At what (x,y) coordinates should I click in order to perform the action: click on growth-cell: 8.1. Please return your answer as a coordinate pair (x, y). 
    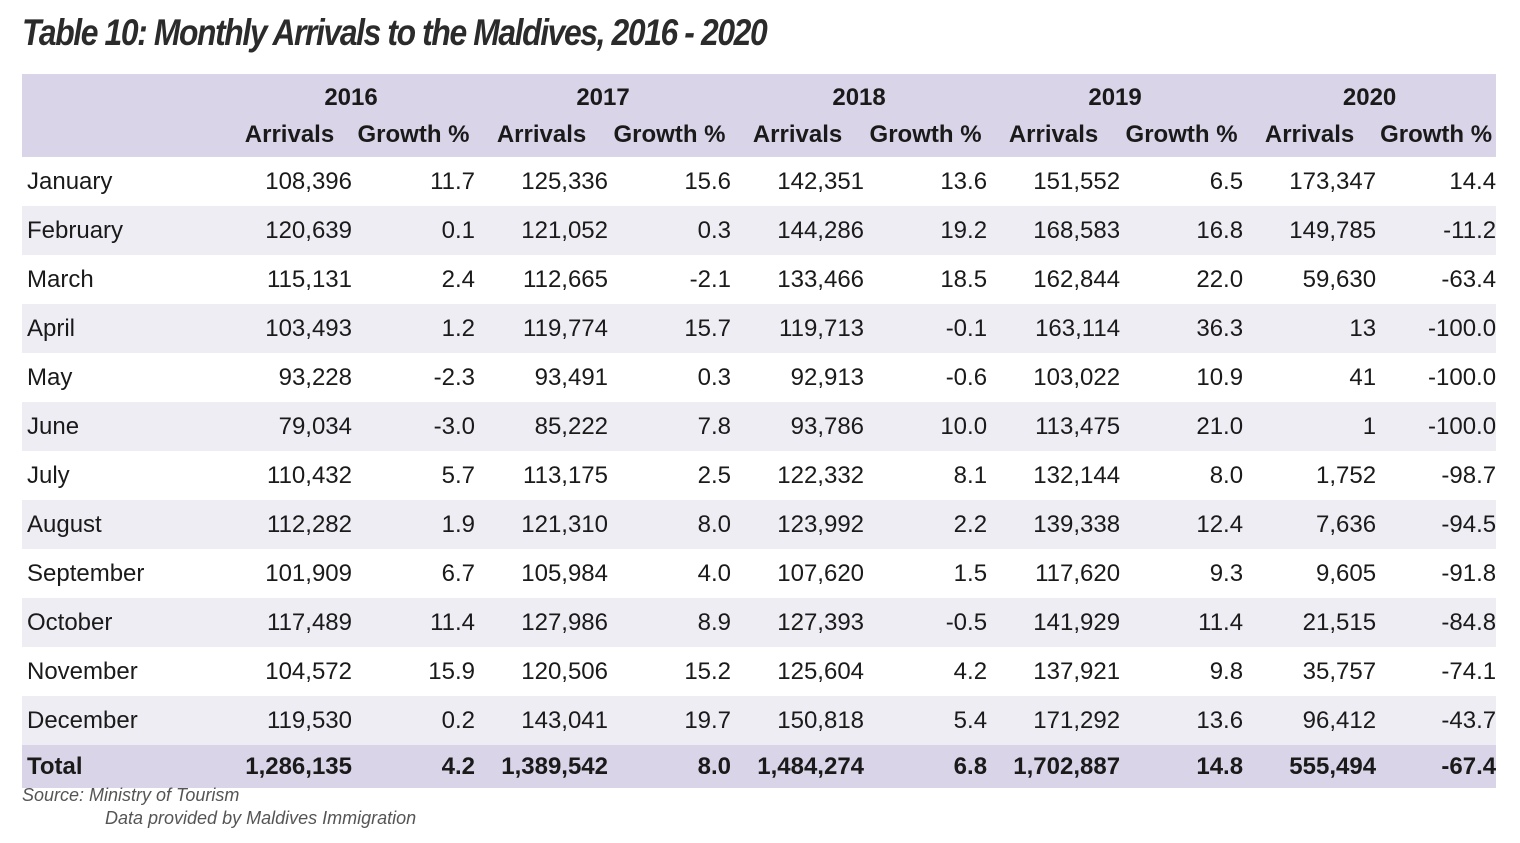
    Looking at the image, I should click on (970, 475).